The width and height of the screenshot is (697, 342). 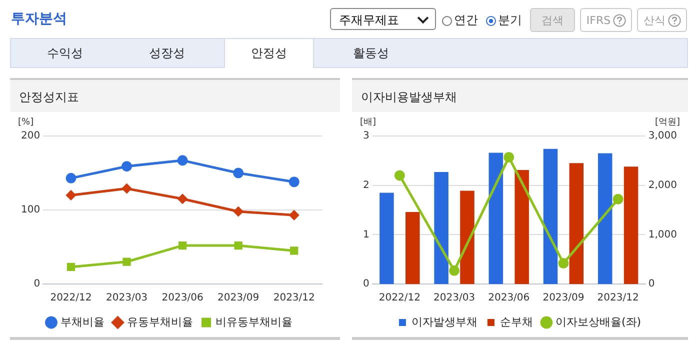 I want to click on y2-tick-label: 2,000, so click(x=663, y=185).